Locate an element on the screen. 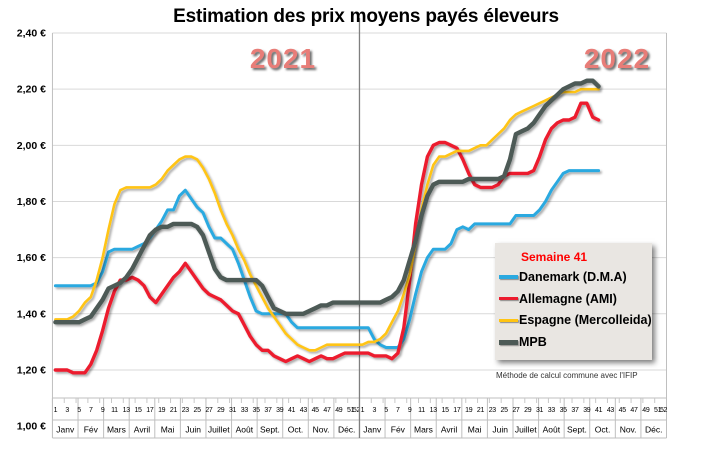  year-label-2022: 2022 is located at coordinates (617, 58).